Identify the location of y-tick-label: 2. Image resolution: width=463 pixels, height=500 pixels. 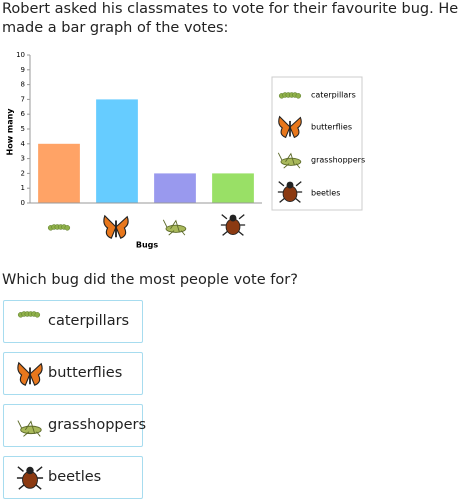
(23, 173).